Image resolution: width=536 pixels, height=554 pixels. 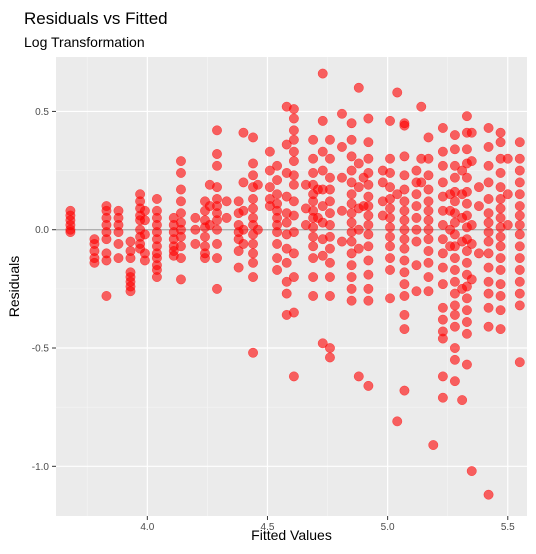 I want to click on x-axis-ticks: 4.0 4.5 5.0 5.5, so click(x=327, y=524).